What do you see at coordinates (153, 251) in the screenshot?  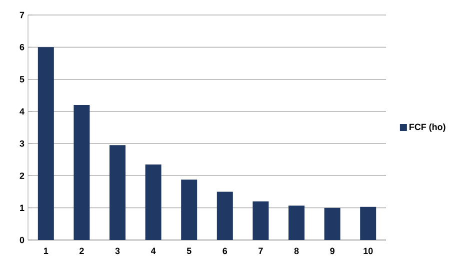 I see `x-tick-label: 4` at bounding box center [153, 251].